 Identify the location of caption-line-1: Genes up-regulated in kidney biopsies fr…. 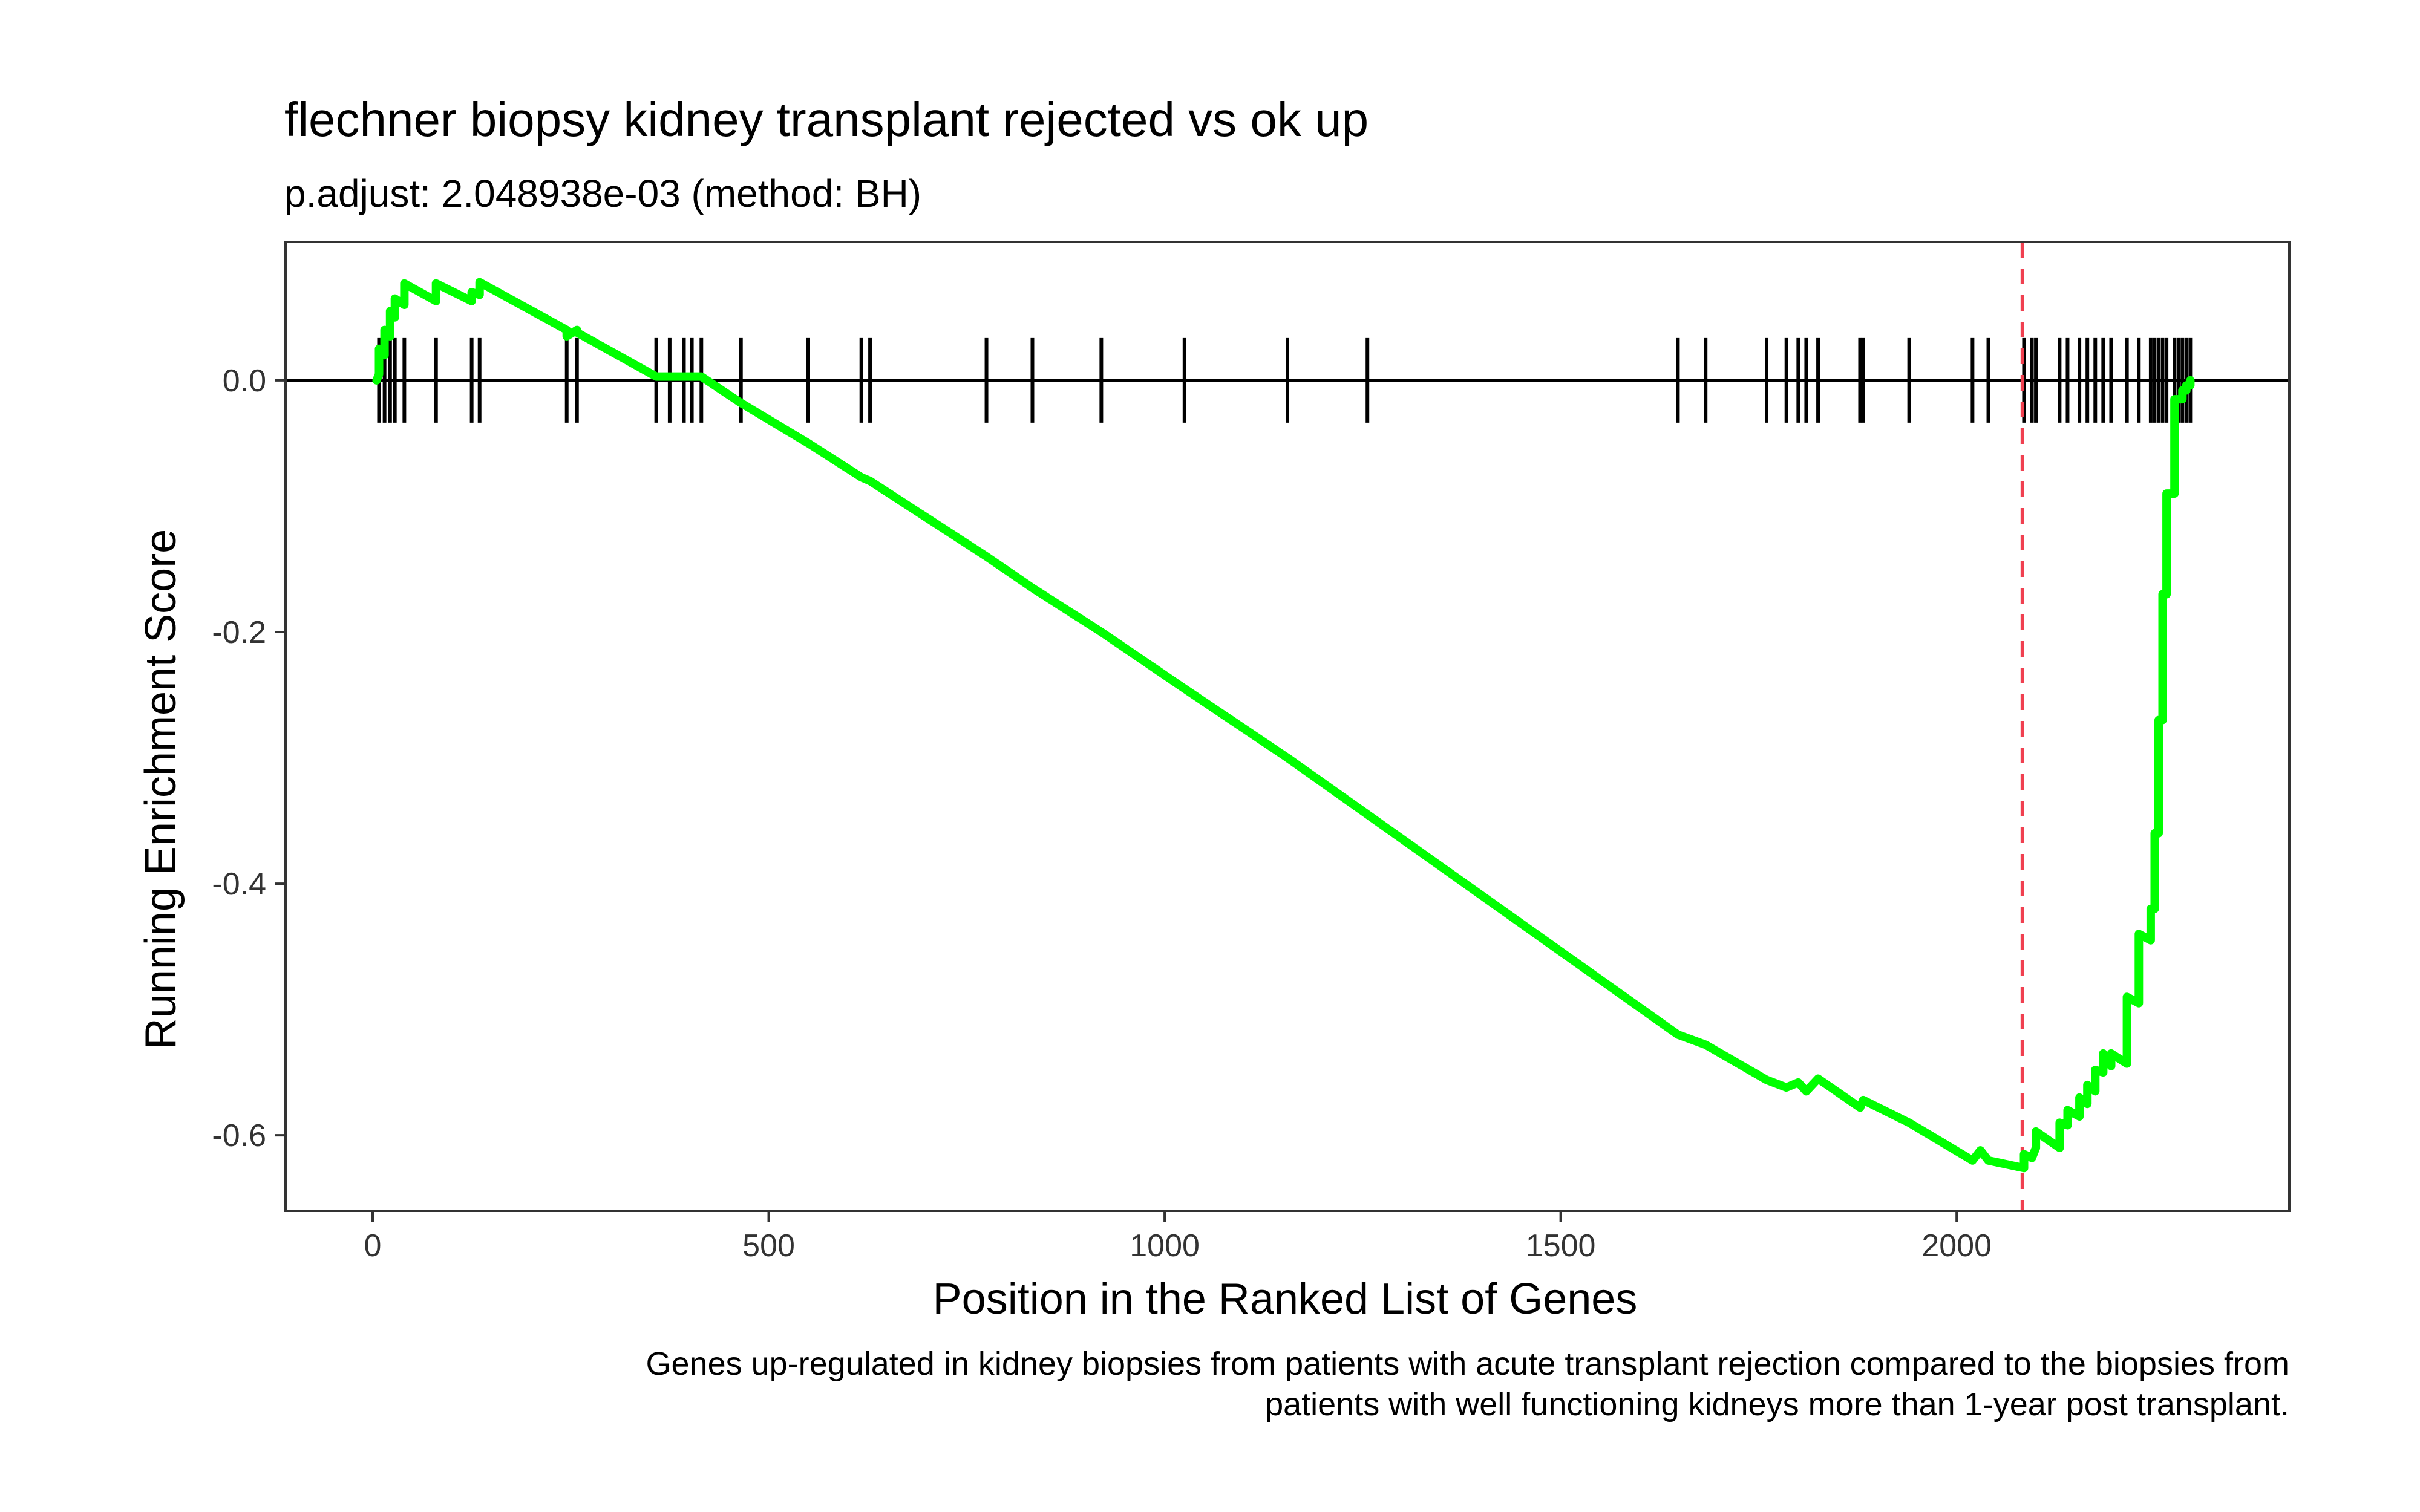
(1467, 1364).